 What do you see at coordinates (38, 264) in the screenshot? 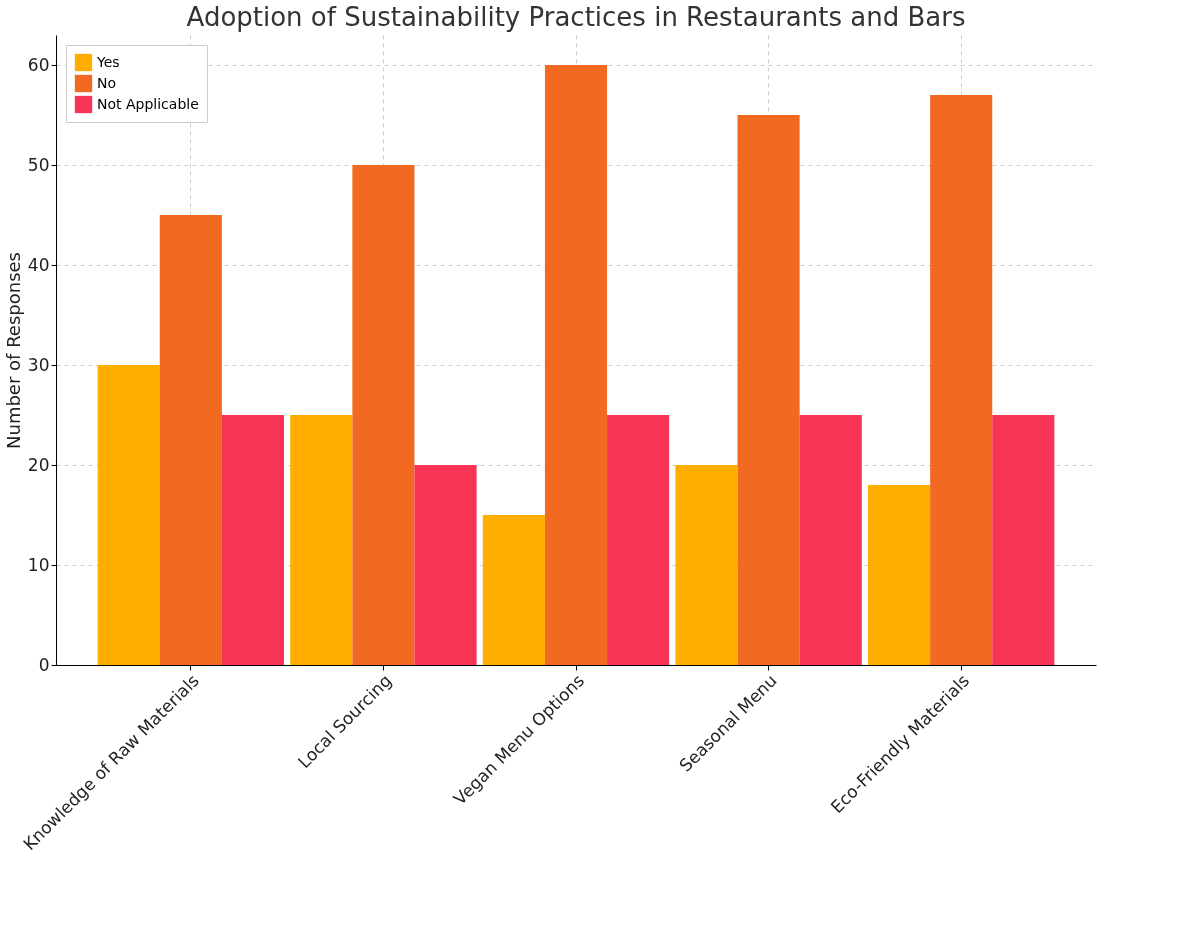
I see `y-tick-label: 40` at bounding box center [38, 264].